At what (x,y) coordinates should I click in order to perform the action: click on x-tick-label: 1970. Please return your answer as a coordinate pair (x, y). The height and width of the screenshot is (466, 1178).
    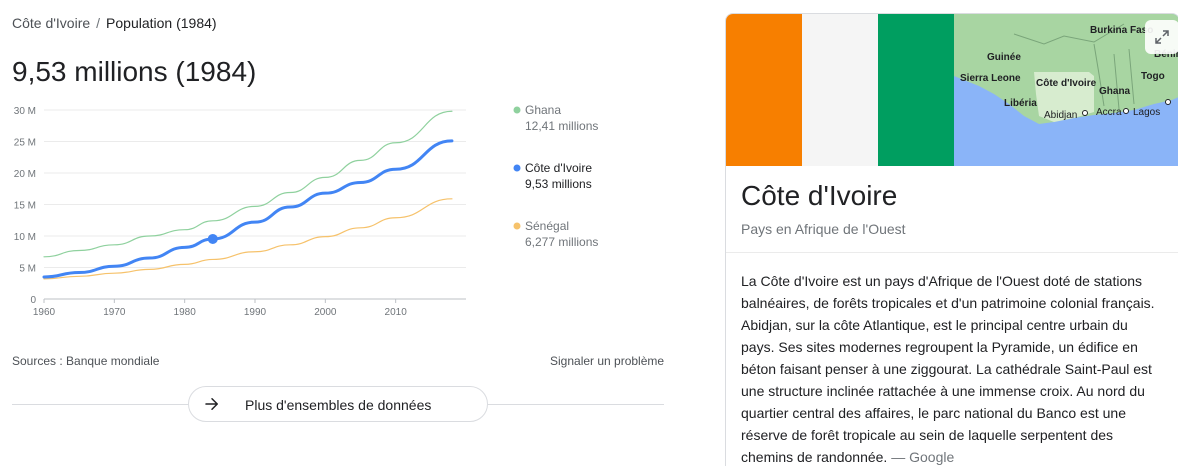
    Looking at the image, I should click on (114, 312).